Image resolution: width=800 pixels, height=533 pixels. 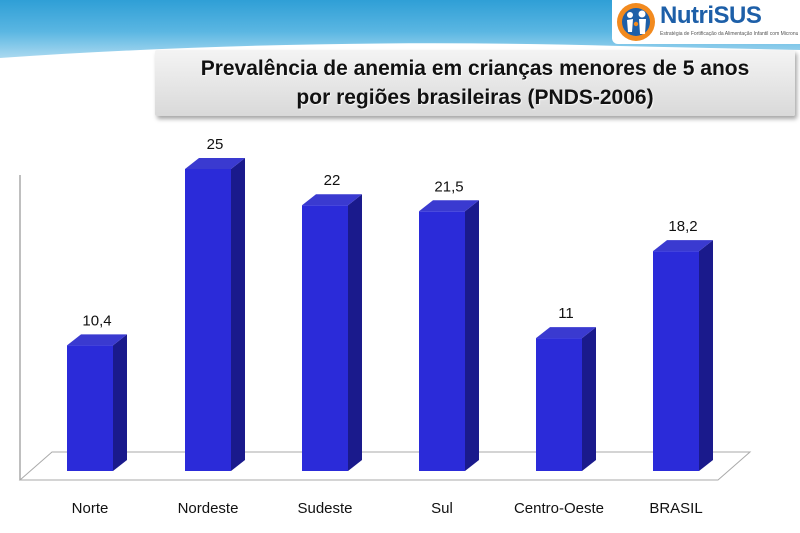 I want to click on data-label: 10,4, so click(x=96, y=320).